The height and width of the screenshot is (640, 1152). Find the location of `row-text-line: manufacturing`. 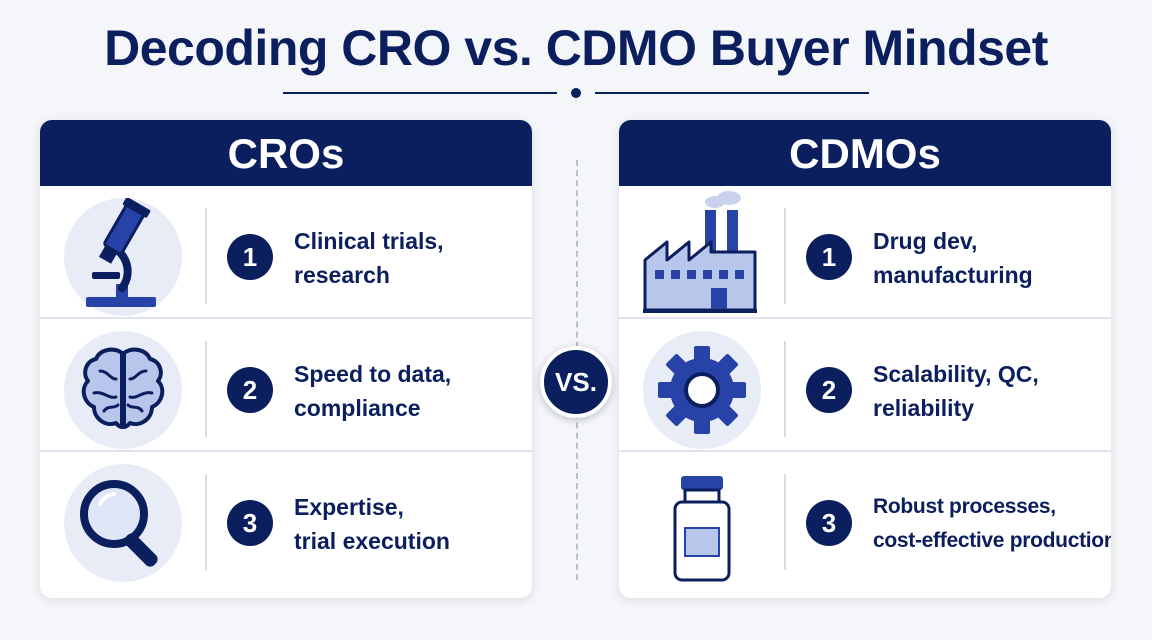

row-text-line: manufacturing is located at coordinates (953, 275).